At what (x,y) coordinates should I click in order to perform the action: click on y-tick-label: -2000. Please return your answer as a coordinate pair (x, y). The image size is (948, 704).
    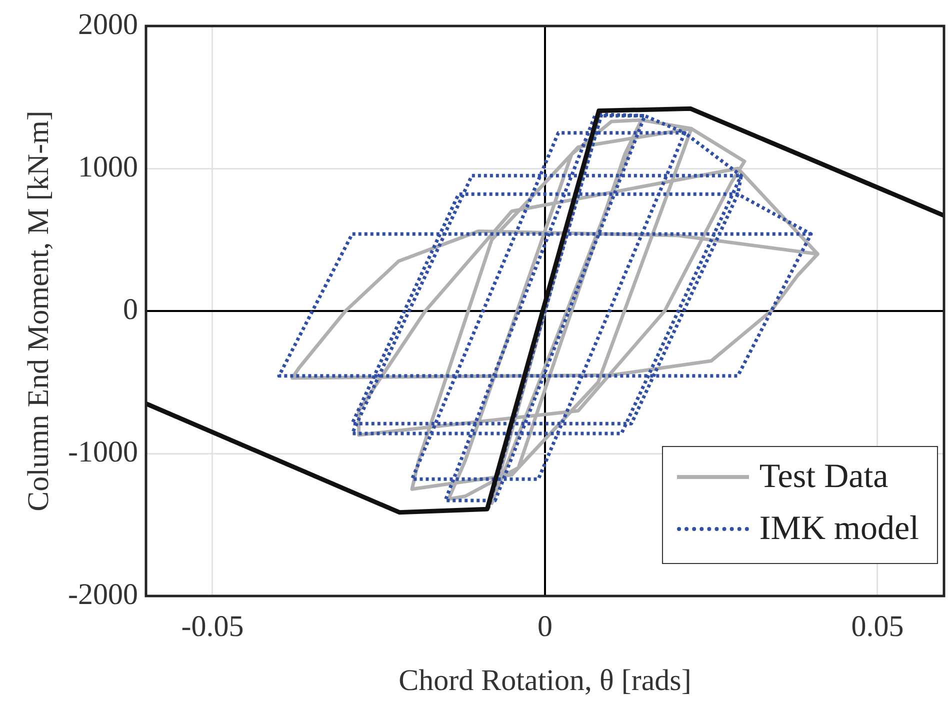
    Looking at the image, I should click on (103, 594).